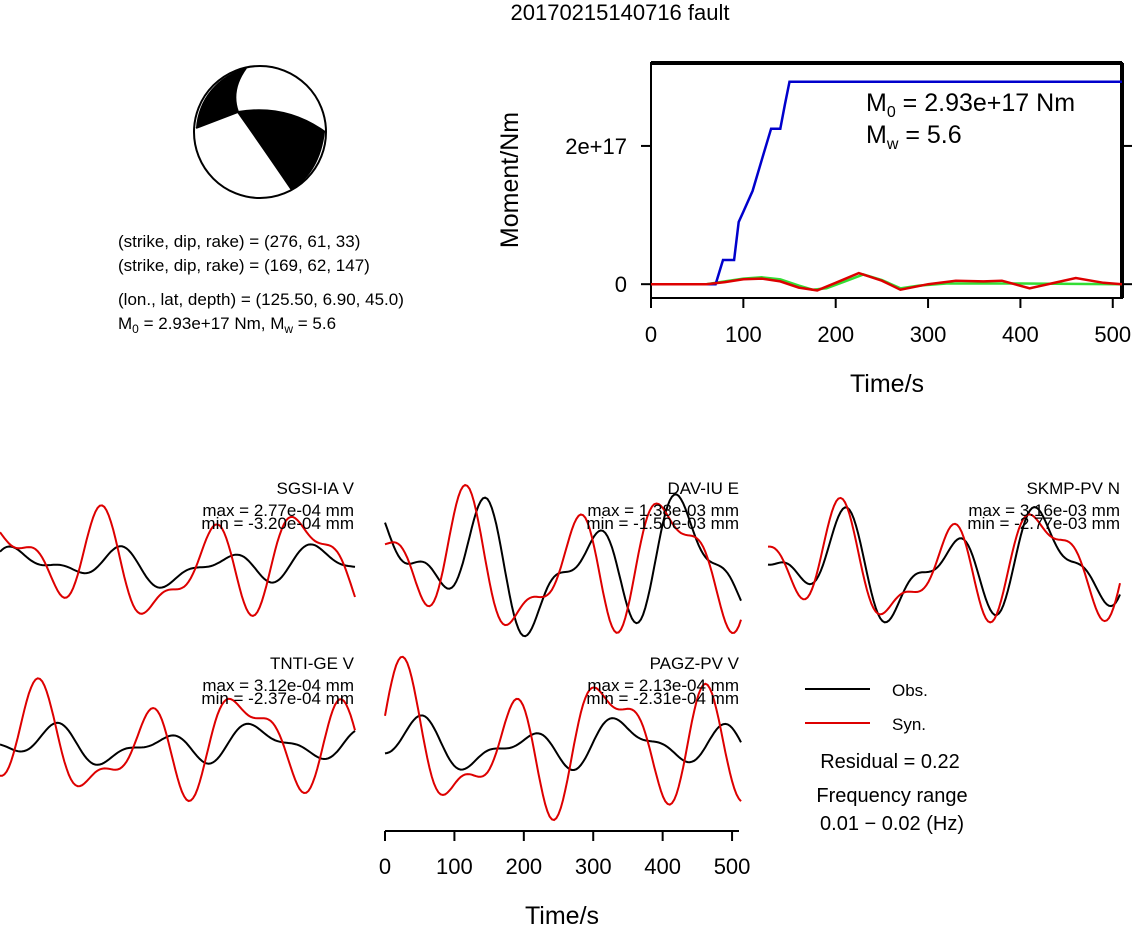  I want to click on cumulative-moment-line, so click(886, 183).